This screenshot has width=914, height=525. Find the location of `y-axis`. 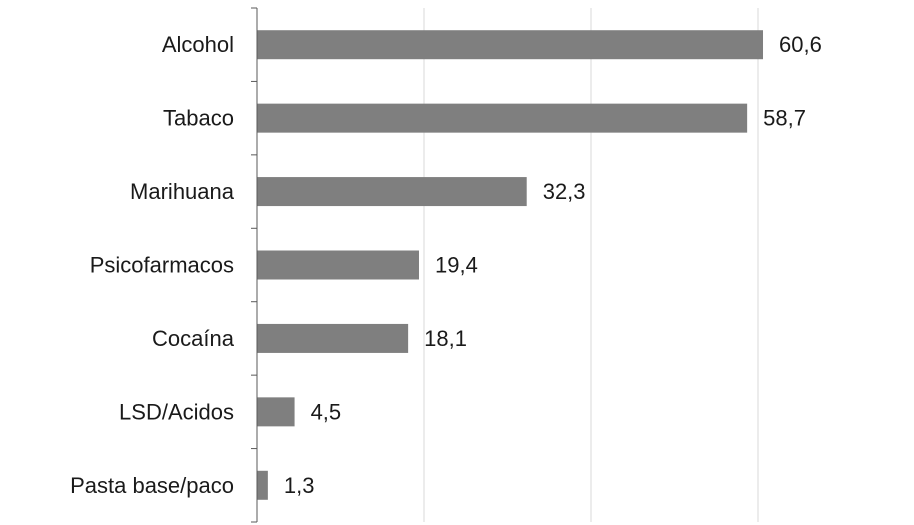

y-axis is located at coordinates (254, 265).